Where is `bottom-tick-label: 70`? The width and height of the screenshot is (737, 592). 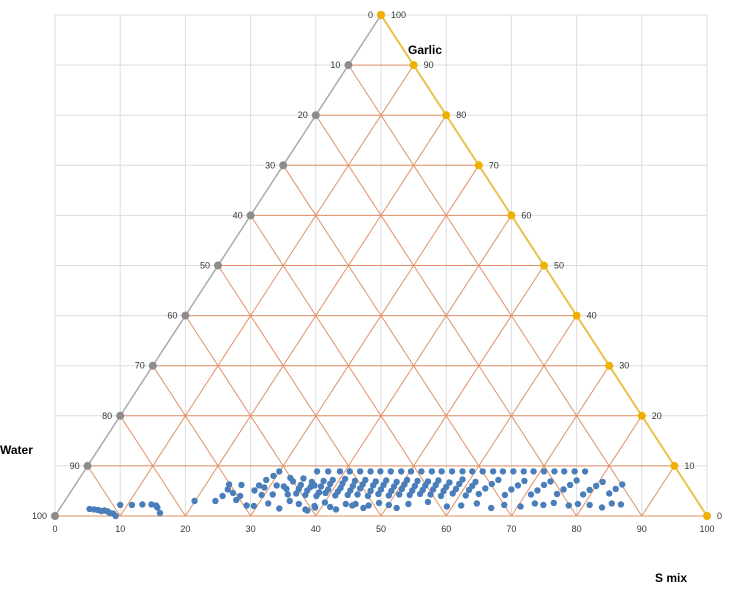 bottom-tick-label: 70 is located at coordinates (511, 529).